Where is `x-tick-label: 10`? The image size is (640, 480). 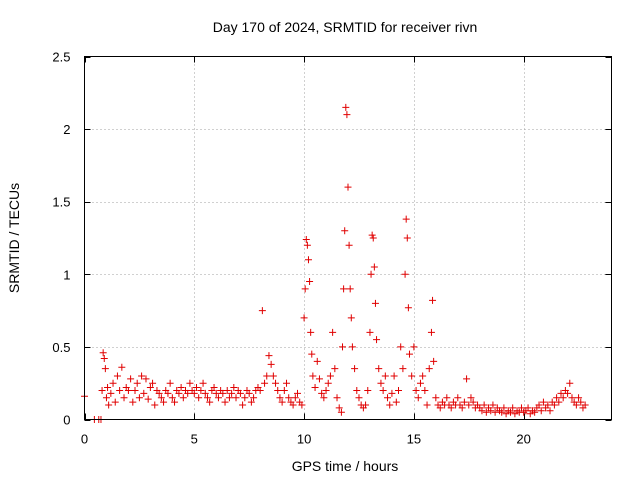
x-tick-label: 10 is located at coordinates (304, 439).